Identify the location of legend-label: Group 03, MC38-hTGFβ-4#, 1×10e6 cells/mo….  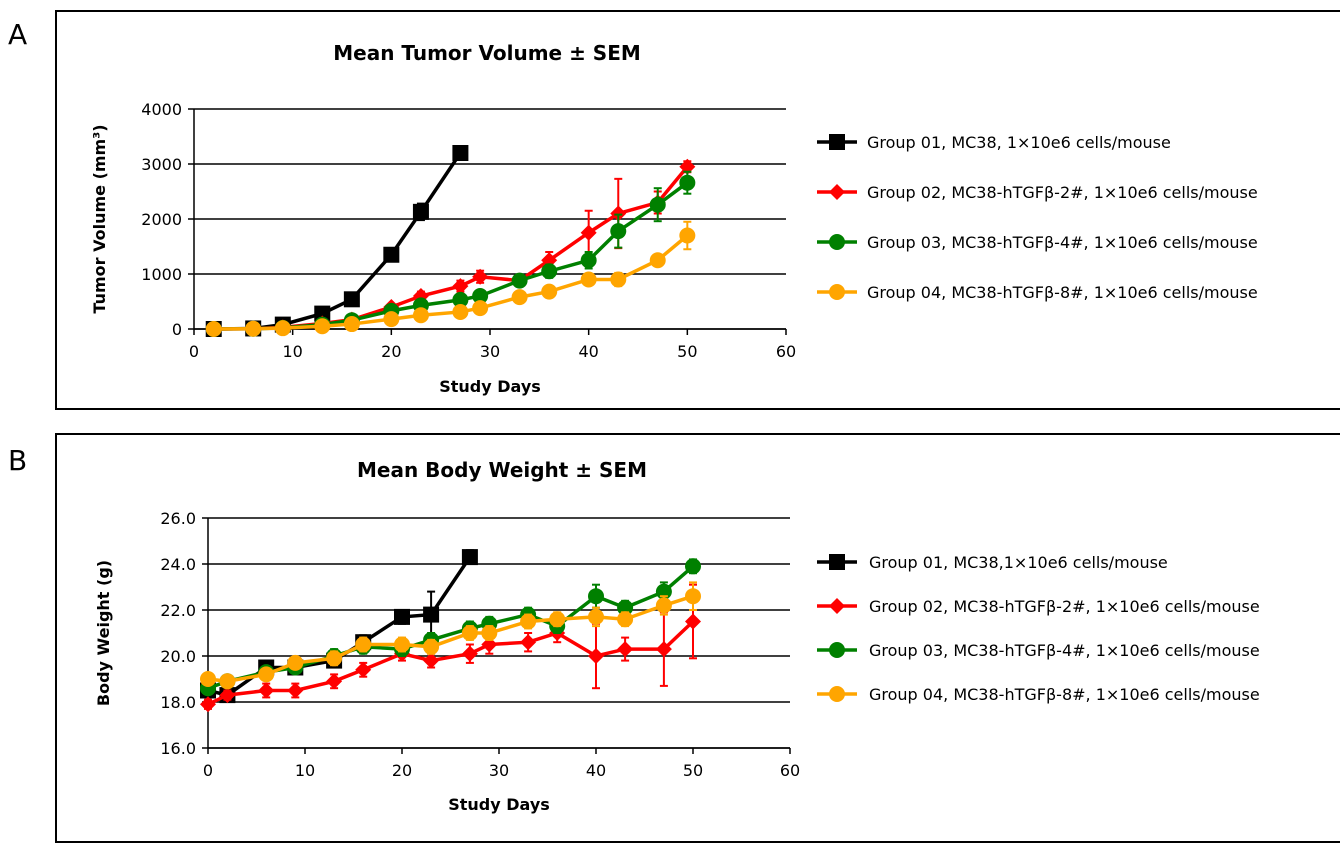
(1064, 650).